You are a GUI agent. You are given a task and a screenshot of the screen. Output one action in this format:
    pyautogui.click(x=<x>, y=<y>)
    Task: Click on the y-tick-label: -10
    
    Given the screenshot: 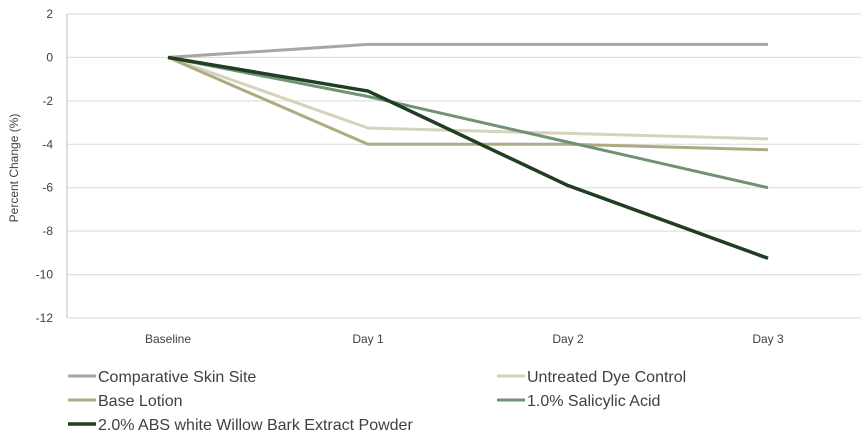 What is the action you would take?
    pyautogui.click(x=45, y=275)
    